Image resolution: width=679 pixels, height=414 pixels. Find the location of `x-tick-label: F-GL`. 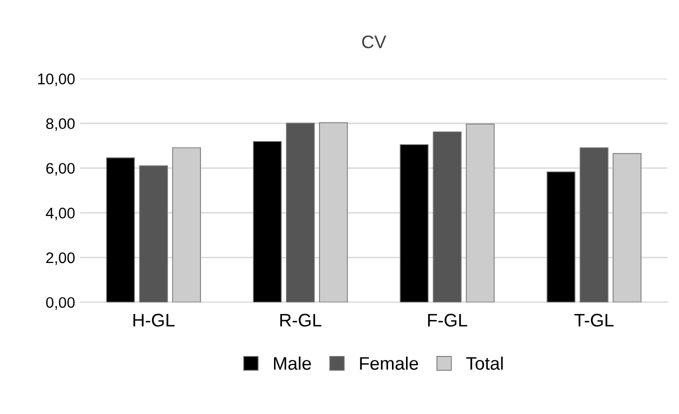

x-tick-label: F-GL is located at coordinates (448, 320).